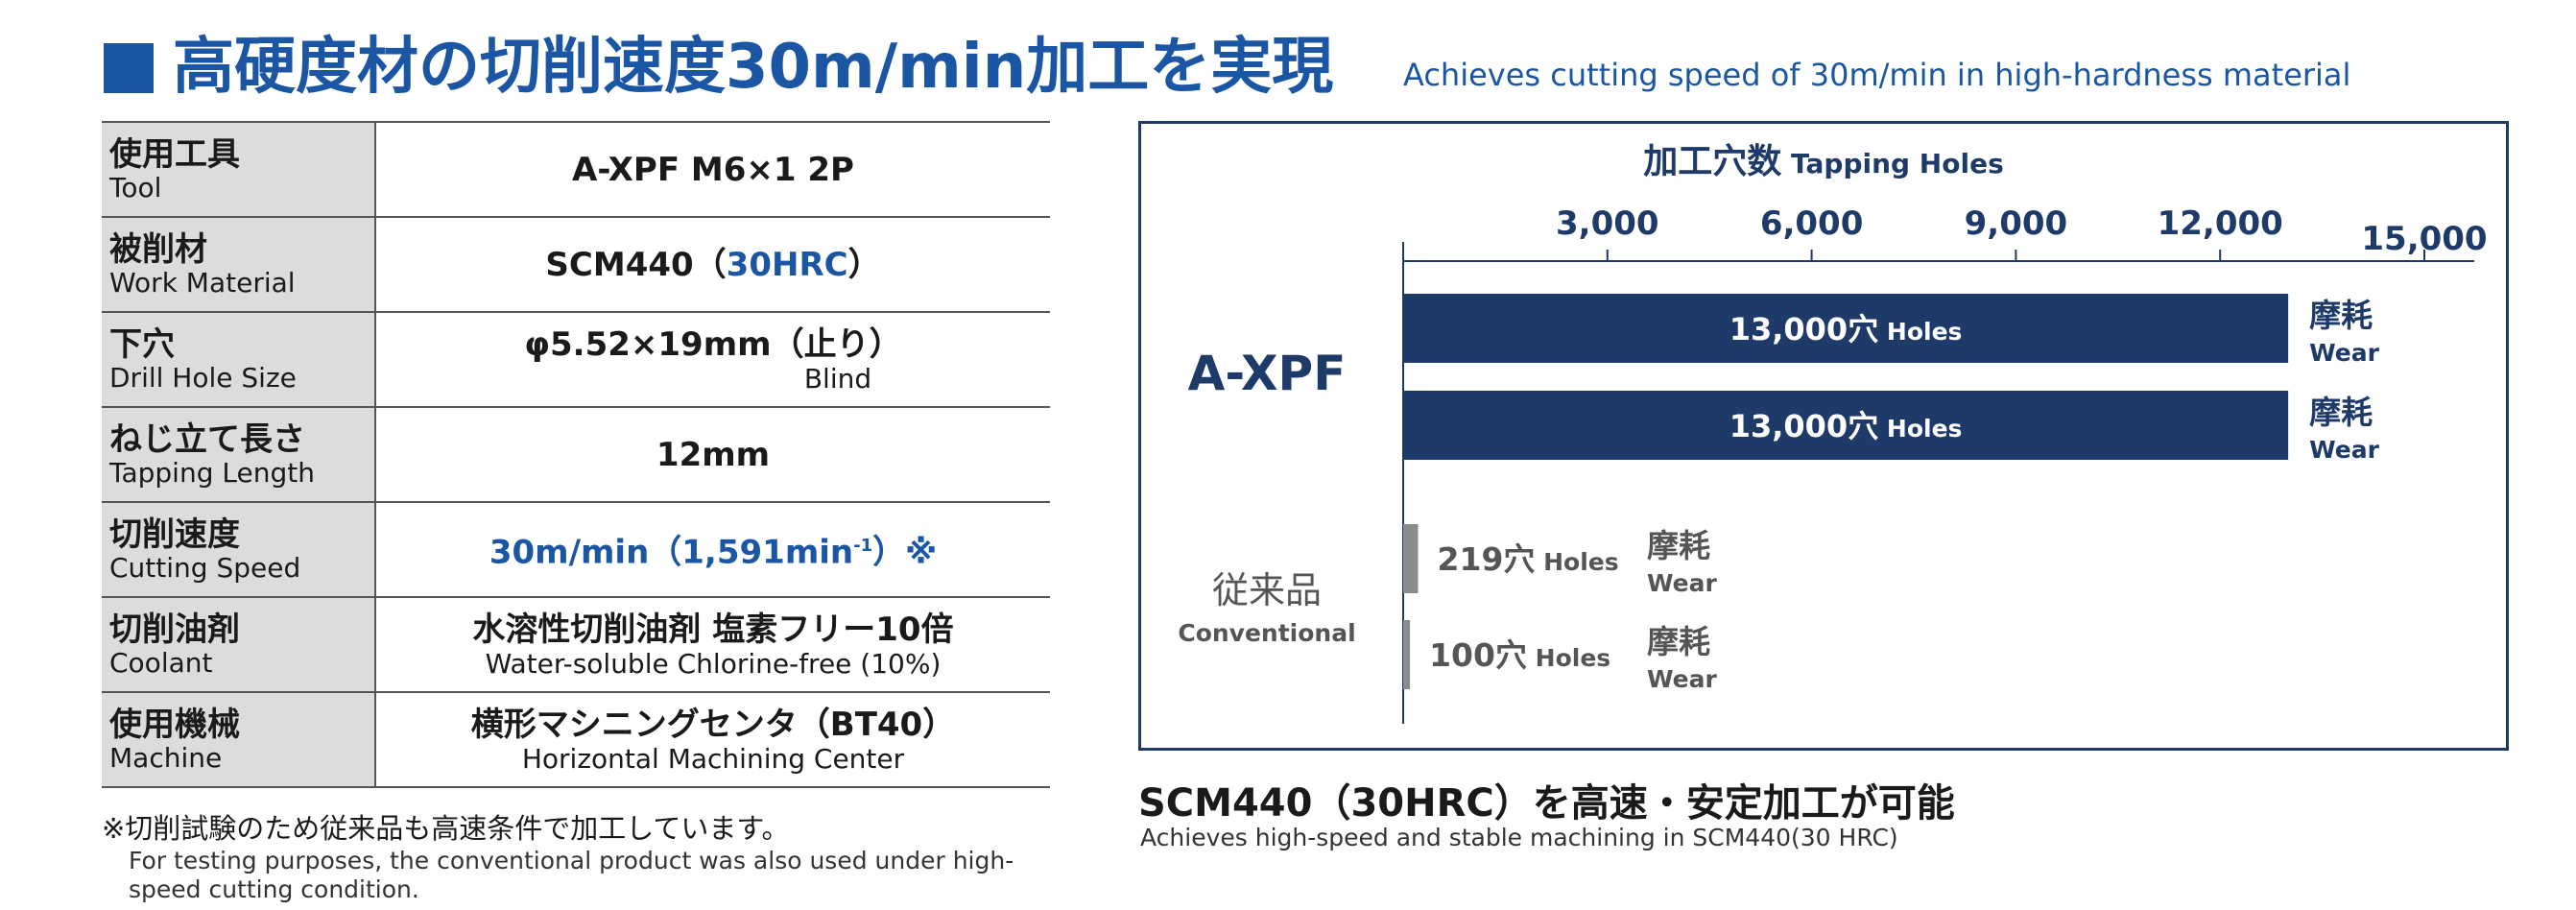  Describe the element at coordinates (135, 188) in the screenshot. I see `row-label-en: Tool` at that location.